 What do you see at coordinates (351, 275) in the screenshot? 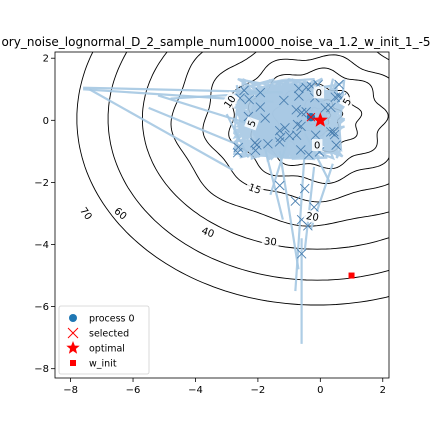
I see `w-init-point` at bounding box center [351, 275].